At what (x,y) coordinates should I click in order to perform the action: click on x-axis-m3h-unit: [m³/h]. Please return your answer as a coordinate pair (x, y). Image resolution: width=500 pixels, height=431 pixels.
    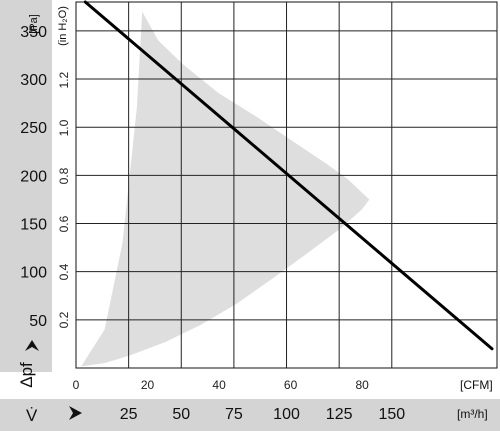
    Looking at the image, I should click on (472, 414).